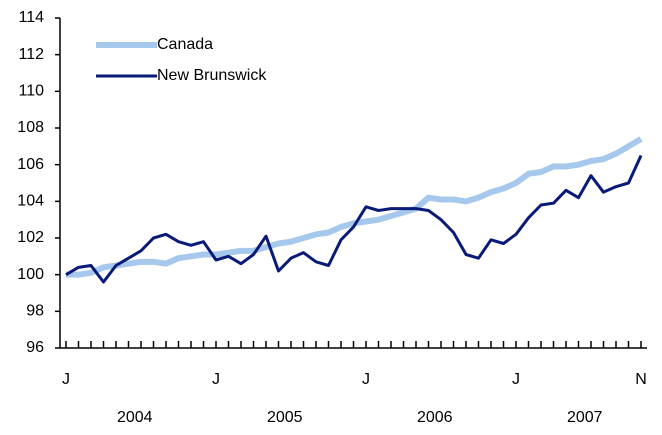  Describe the element at coordinates (30, 237) in the screenshot. I see `y-tick-label: 102` at that location.